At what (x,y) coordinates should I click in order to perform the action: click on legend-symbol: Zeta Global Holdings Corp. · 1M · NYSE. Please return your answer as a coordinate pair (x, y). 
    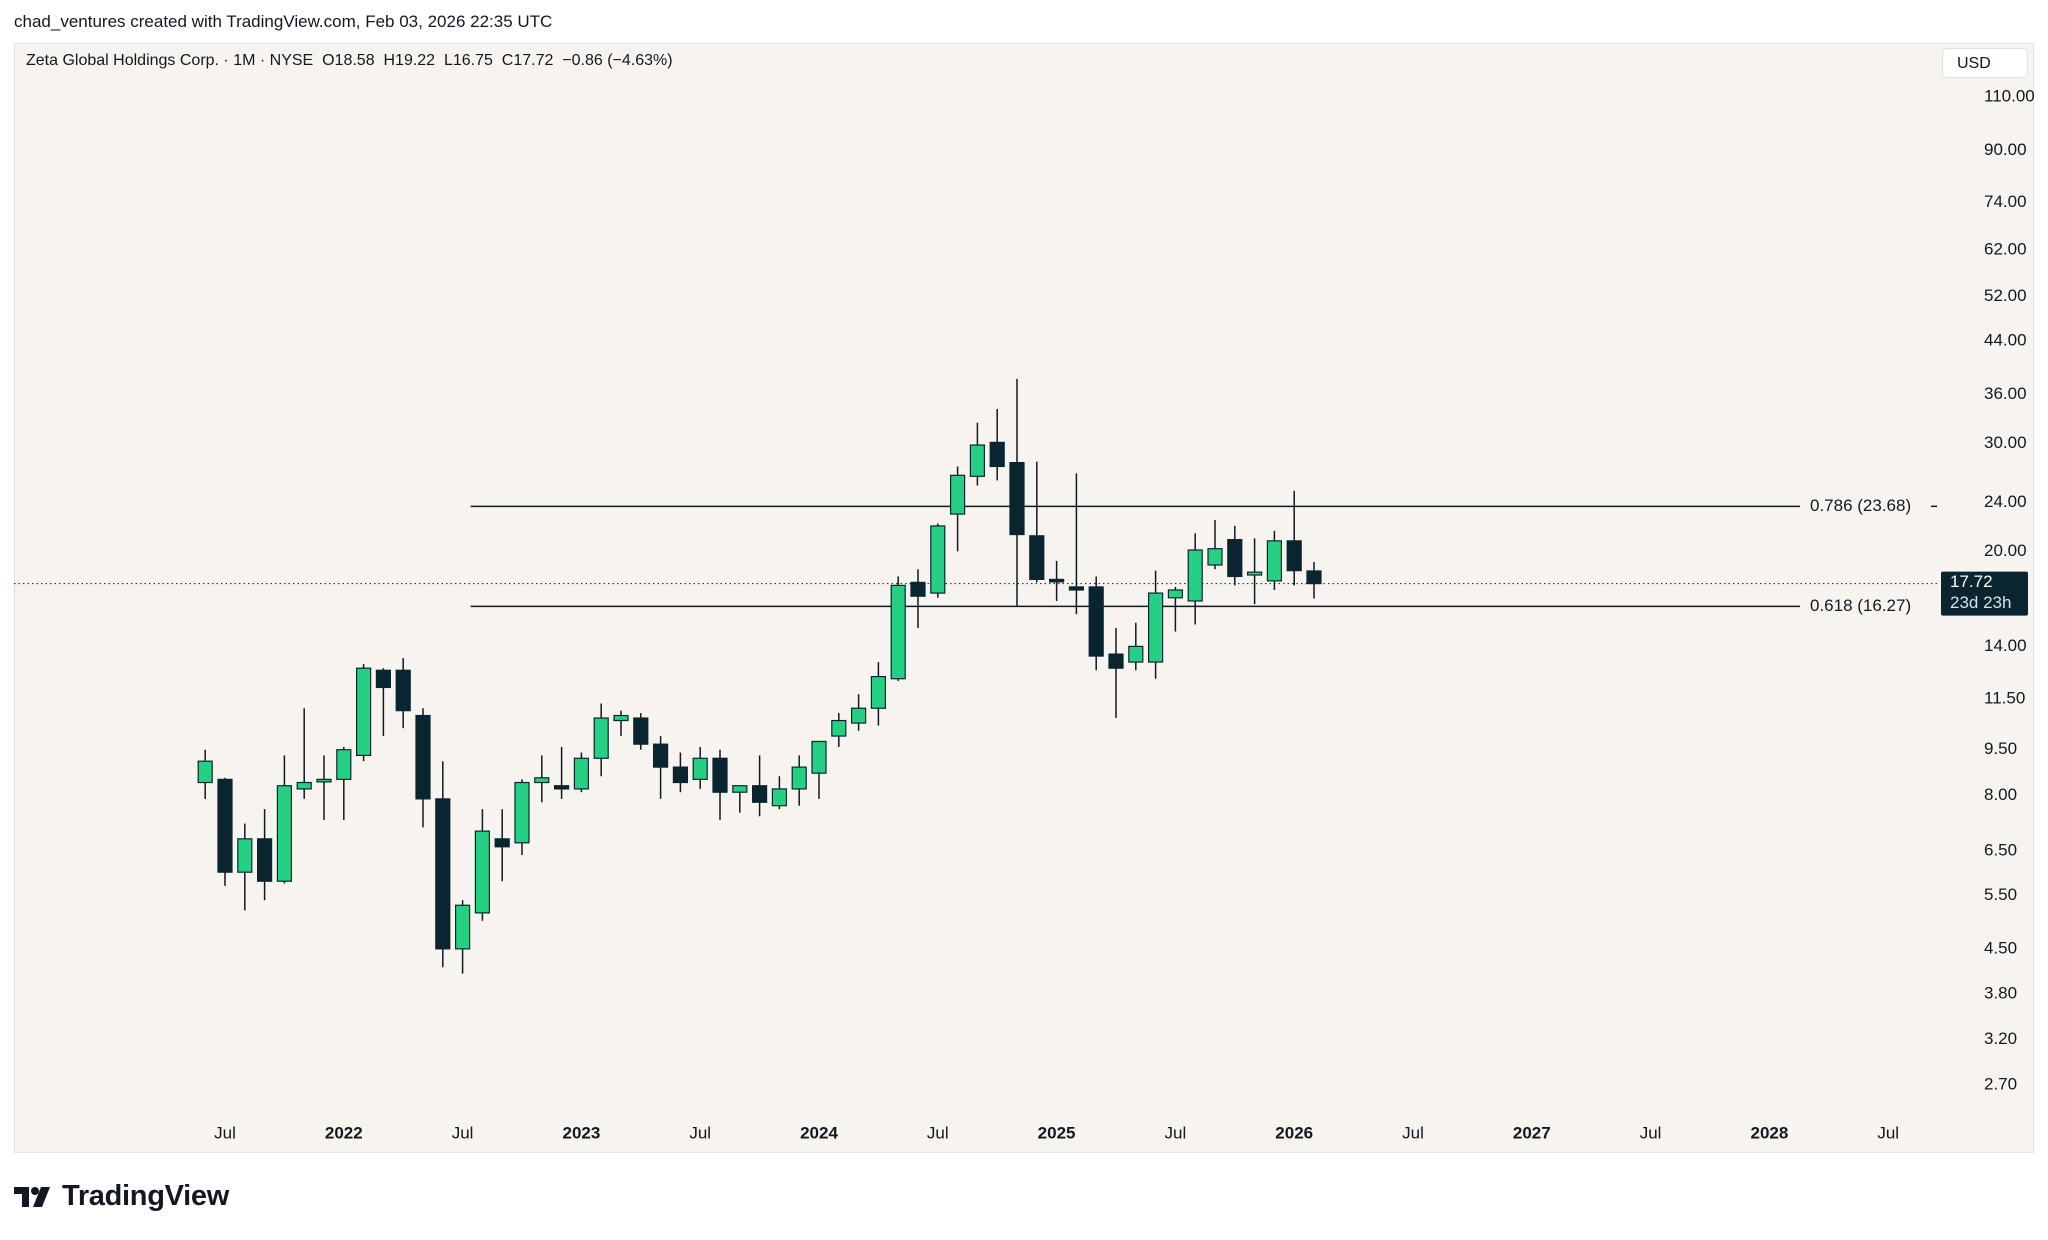
    Looking at the image, I should click on (170, 60).